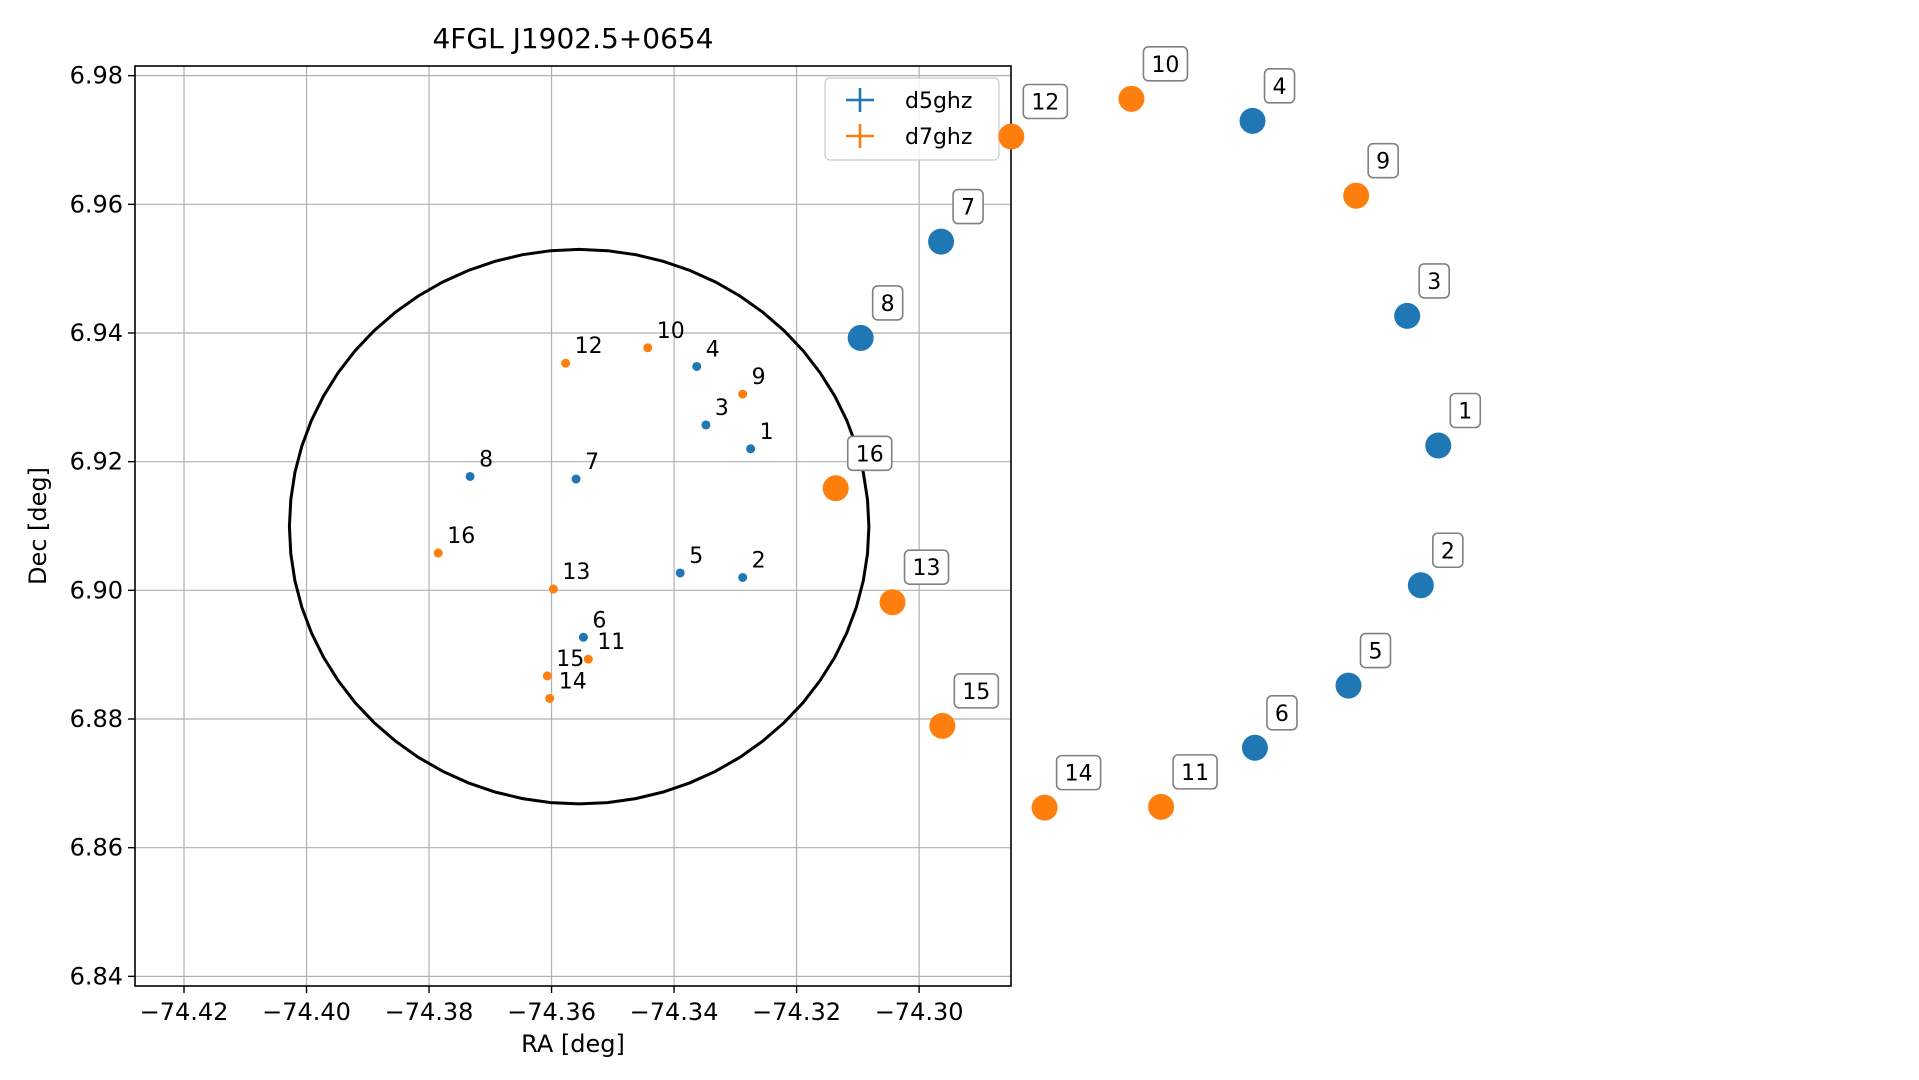  Describe the element at coordinates (919, 1012) in the screenshot. I see `x-tick-label: −74.30` at that location.